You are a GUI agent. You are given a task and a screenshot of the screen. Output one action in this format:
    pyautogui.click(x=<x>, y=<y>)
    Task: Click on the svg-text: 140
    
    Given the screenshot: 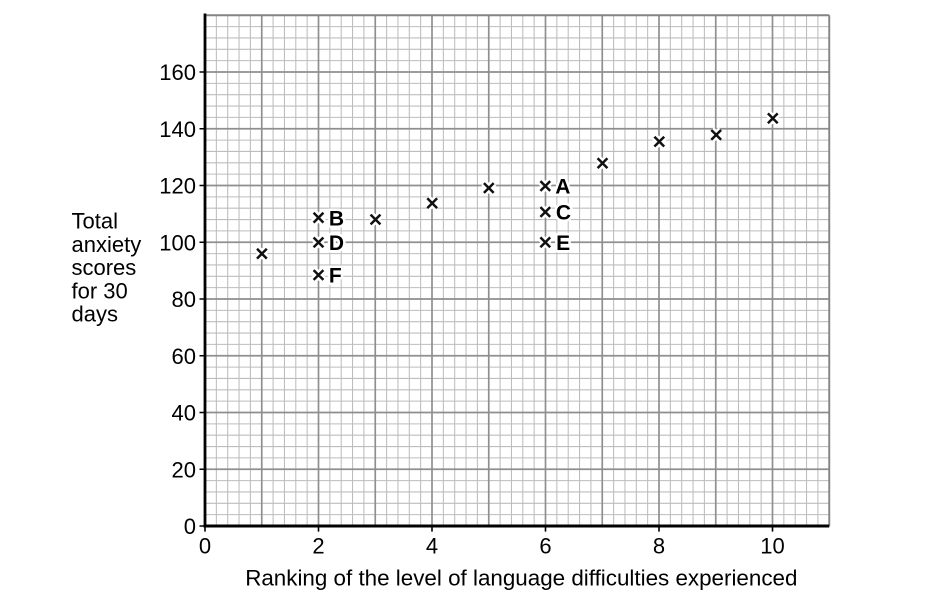 What is the action you would take?
    pyautogui.click(x=177, y=129)
    